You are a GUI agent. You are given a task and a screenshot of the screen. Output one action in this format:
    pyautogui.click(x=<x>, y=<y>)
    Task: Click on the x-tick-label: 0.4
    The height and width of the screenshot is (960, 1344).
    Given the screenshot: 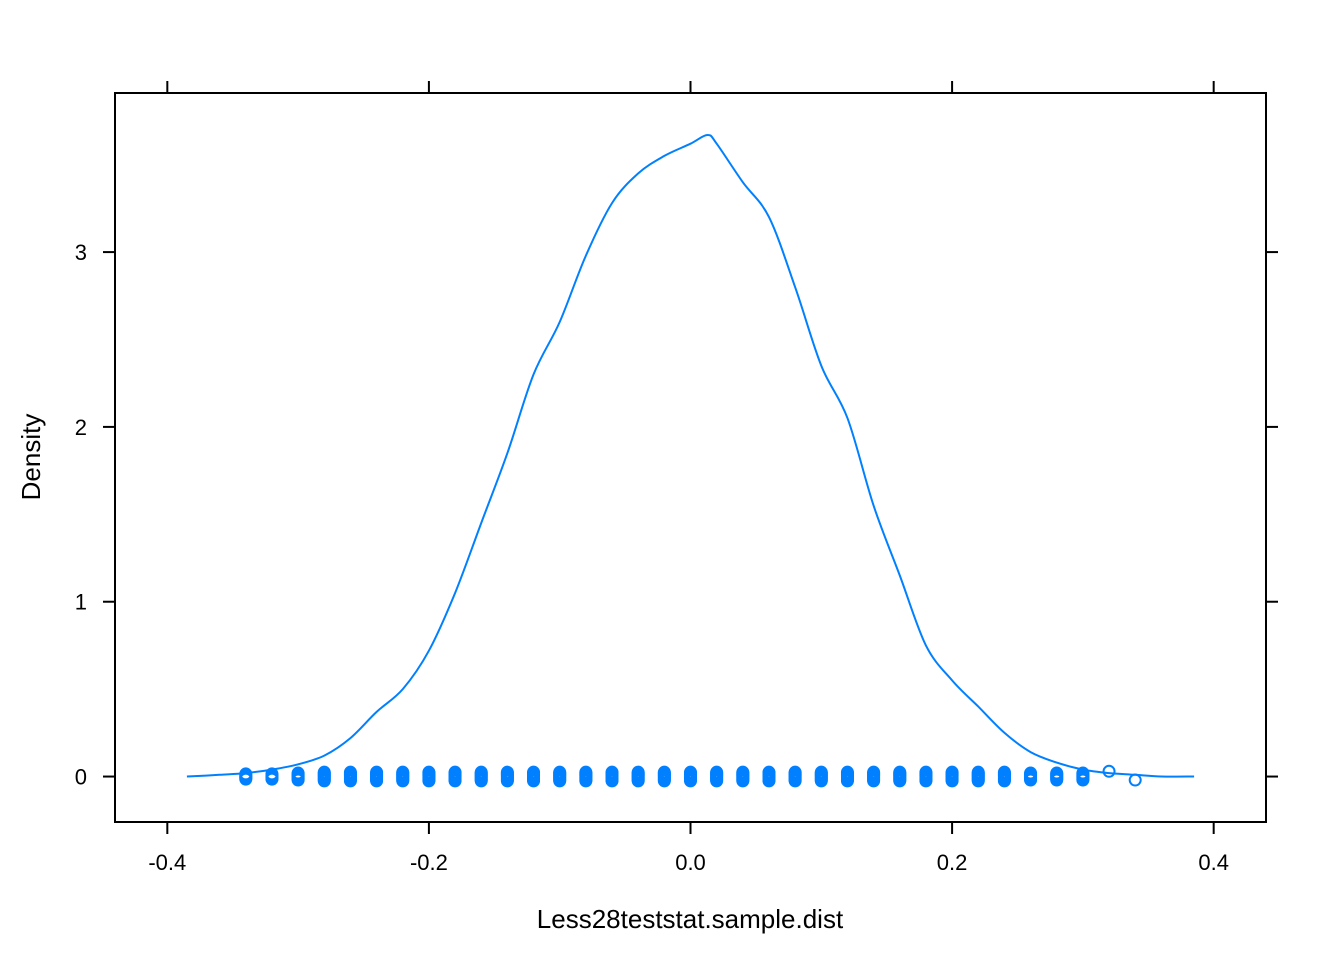 What is the action you would take?
    pyautogui.click(x=1213, y=862)
    